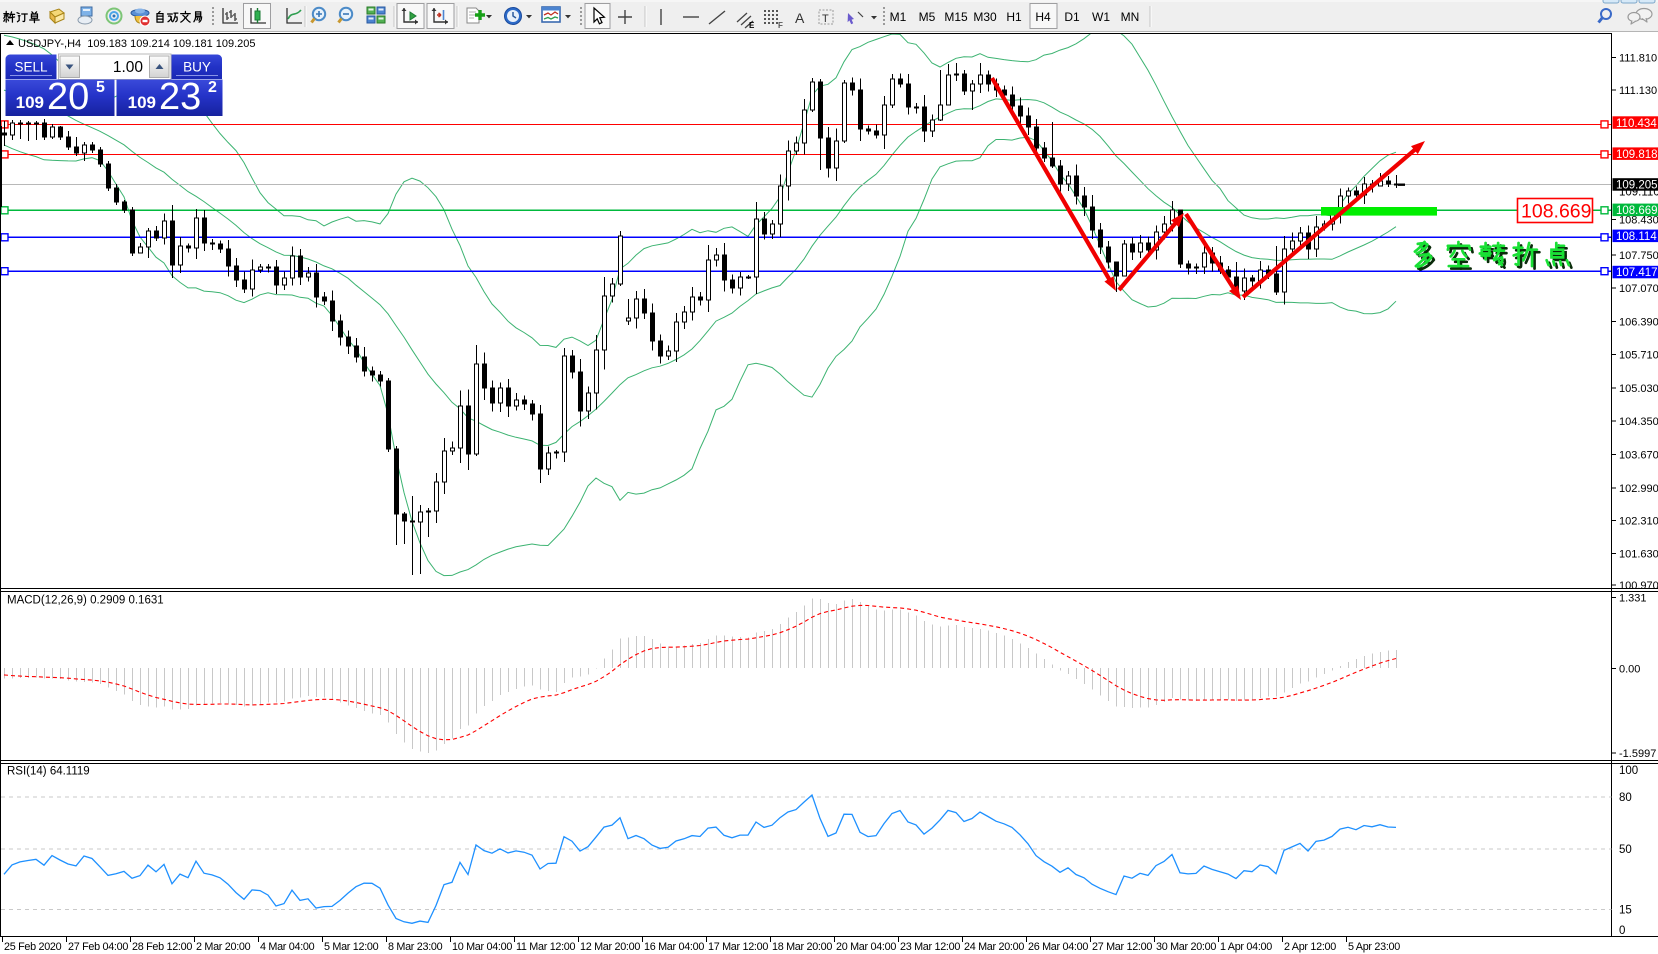 Image resolution: width=1658 pixels, height=954 pixels. I want to click on svg-text: 23 Mar 12:00, so click(930, 947).